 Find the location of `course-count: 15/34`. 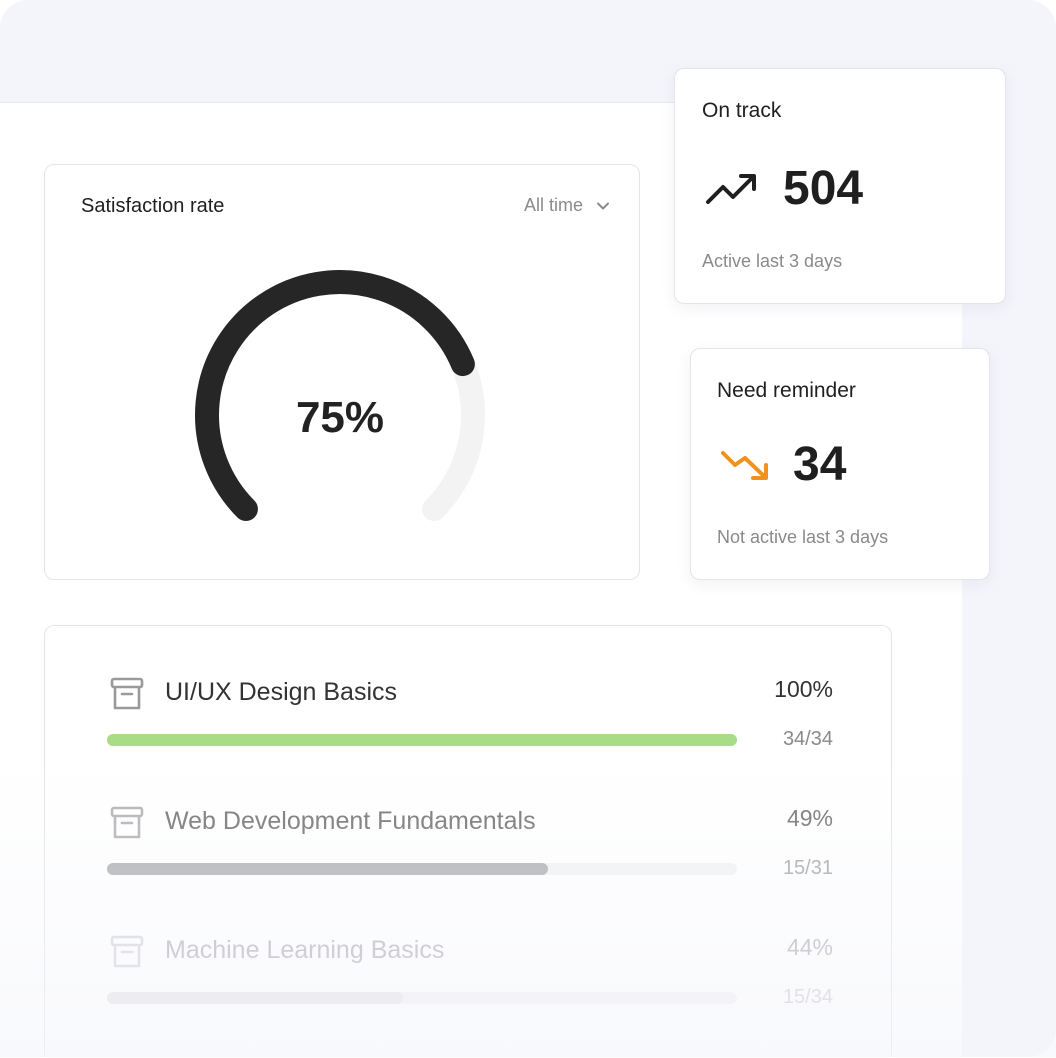

course-count: 15/34 is located at coordinates (807, 997).